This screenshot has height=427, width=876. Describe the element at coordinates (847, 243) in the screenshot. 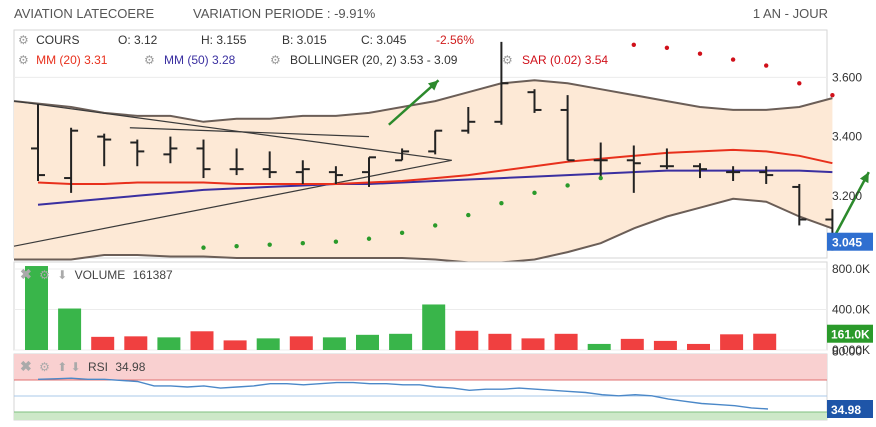

I see `price-badge-label: 3.045` at that location.